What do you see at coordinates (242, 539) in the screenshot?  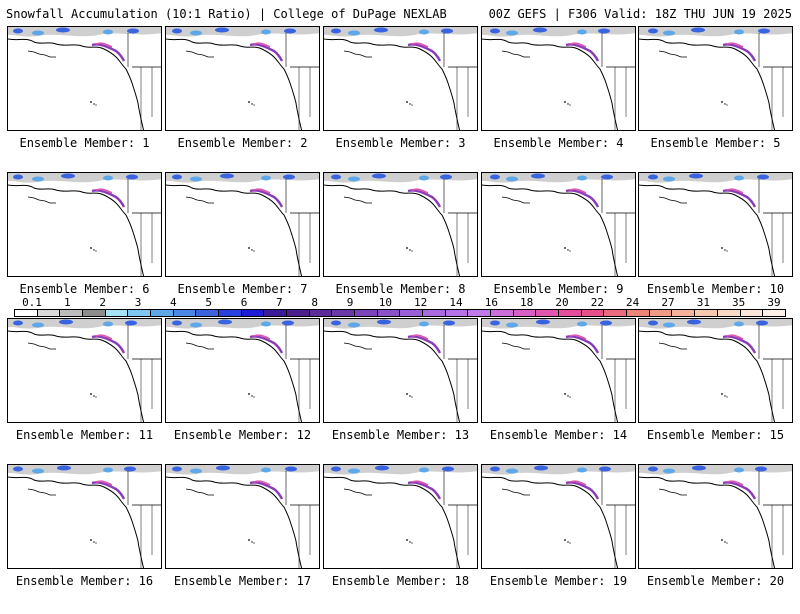 I see `ensemble-member-panel: Ensemble Member: 17` at bounding box center [242, 539].